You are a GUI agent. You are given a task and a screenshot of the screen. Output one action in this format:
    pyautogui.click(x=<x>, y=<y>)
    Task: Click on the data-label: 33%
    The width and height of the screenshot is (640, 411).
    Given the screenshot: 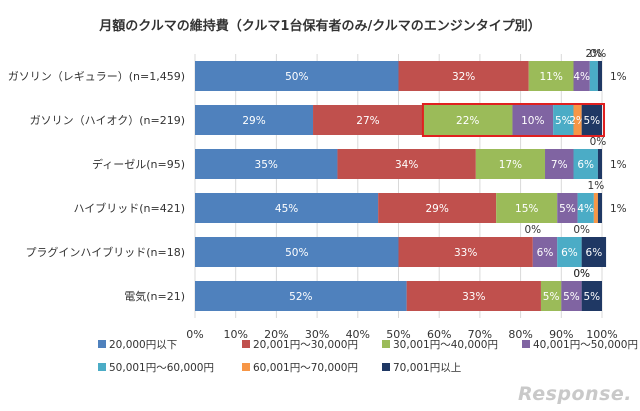 What is the action you would take?
    pyautogui.click(x=465, y=253)
    